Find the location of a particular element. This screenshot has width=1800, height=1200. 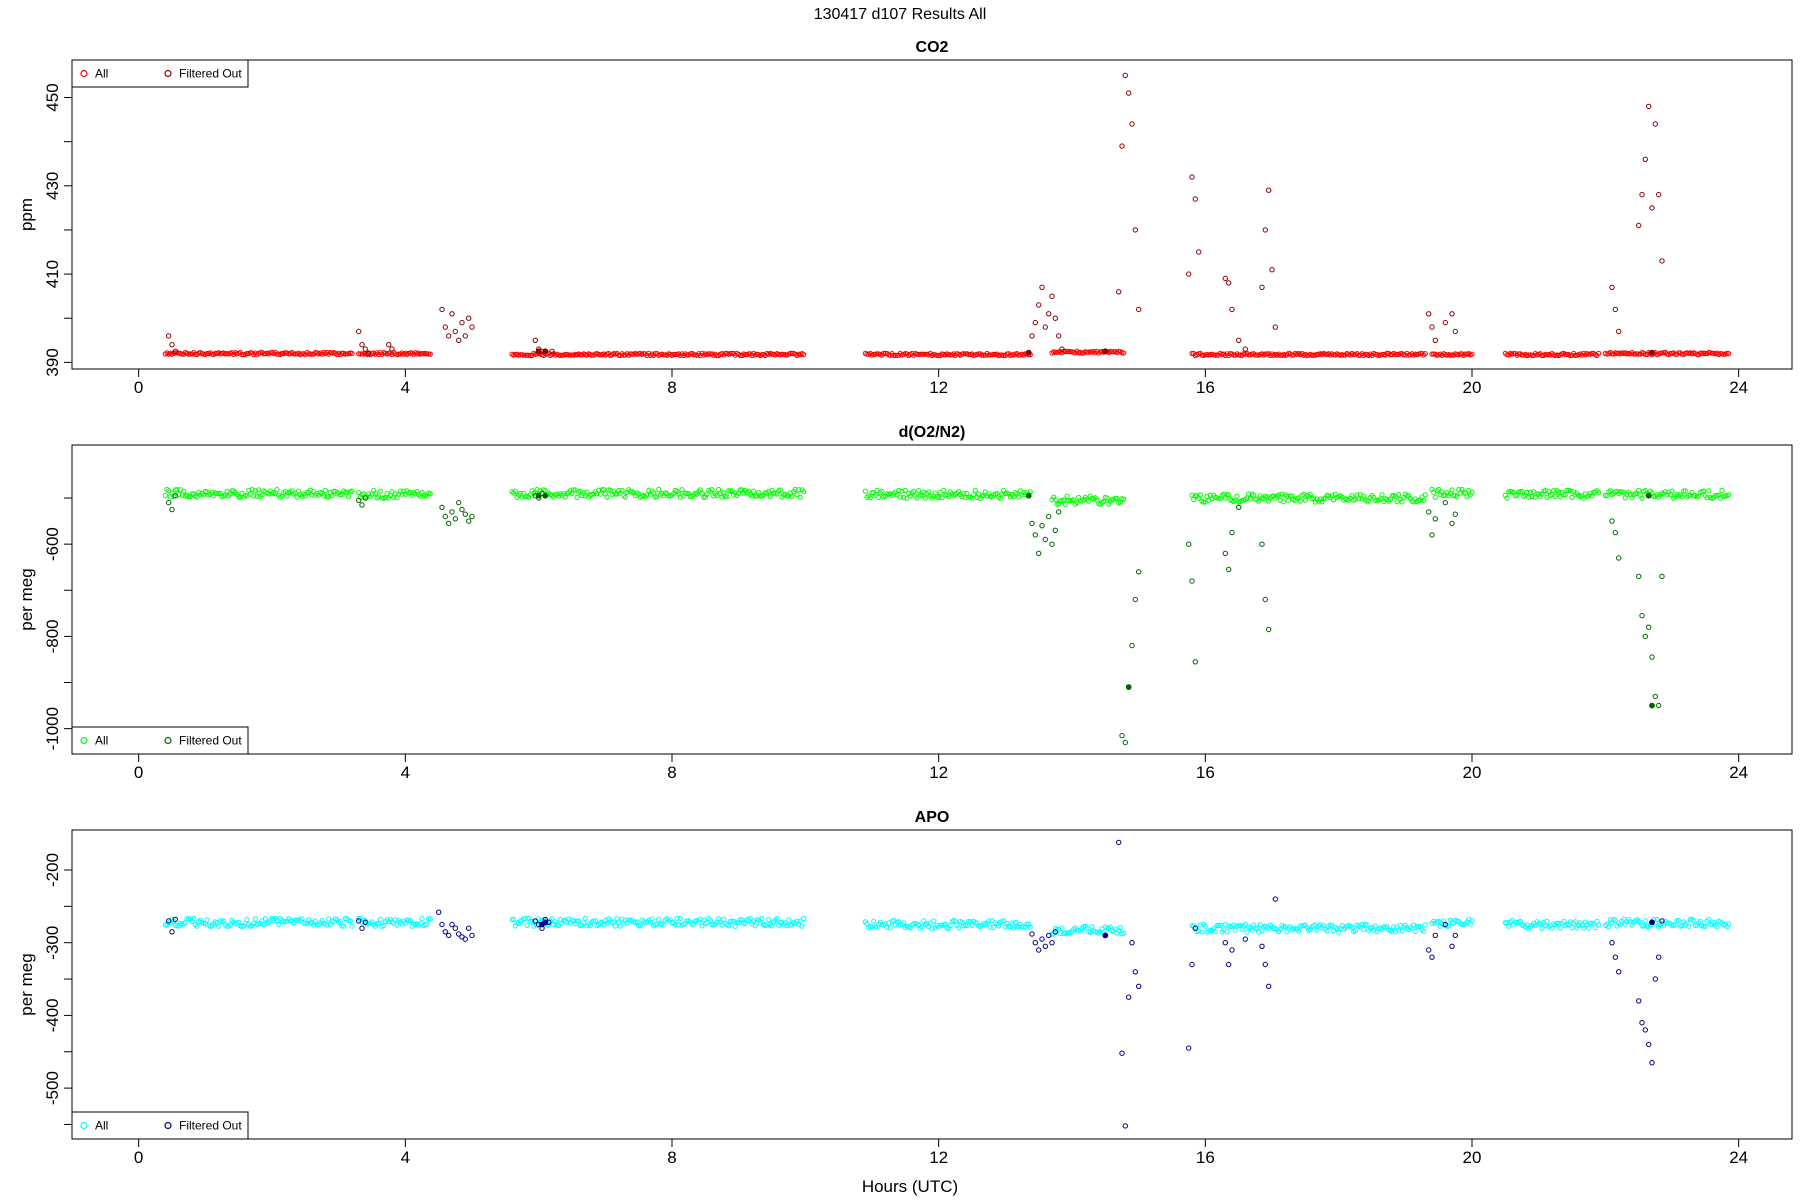

legend-label: All is located at coordinates (101, 74).